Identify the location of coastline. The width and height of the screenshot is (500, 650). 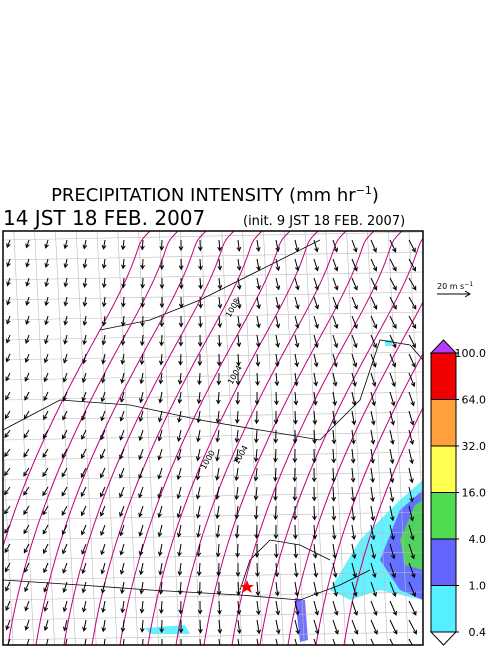
(187, 585).